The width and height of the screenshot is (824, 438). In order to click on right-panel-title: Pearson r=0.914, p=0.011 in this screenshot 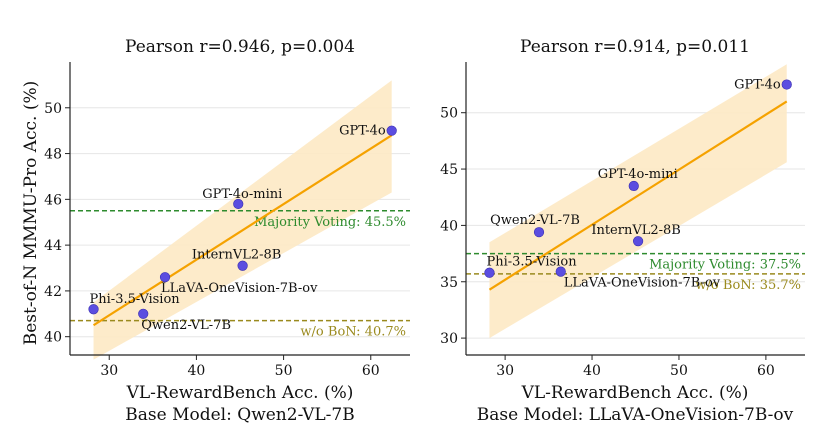, I will do `click(635, 47)`.